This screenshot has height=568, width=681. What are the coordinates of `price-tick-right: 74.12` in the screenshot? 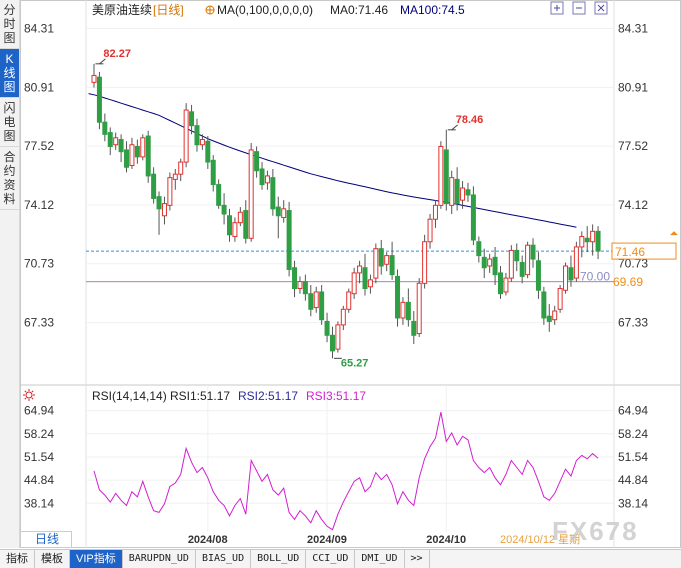 It's located at (633, 205).